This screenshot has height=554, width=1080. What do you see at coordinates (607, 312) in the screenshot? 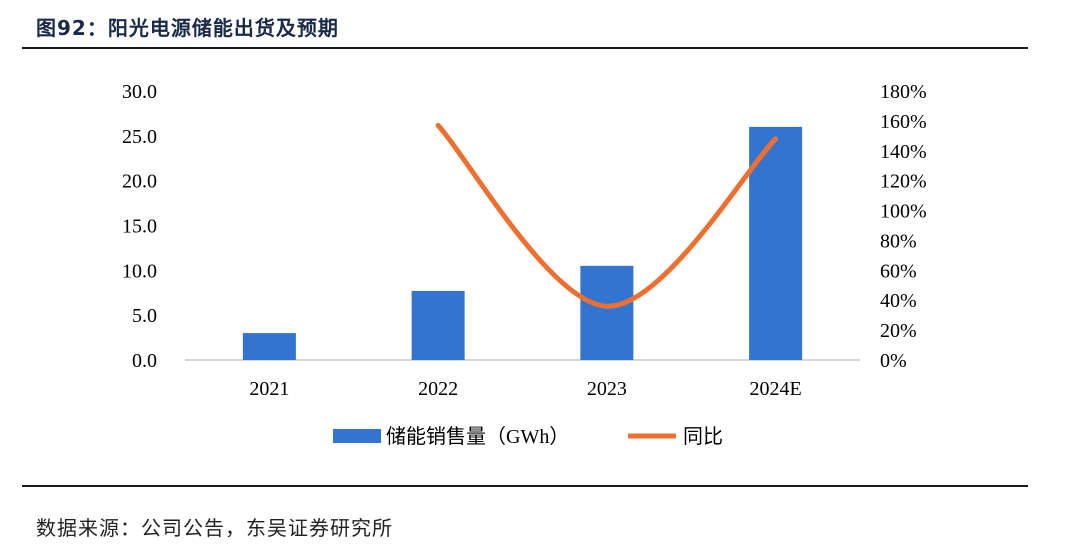
I see `bar-2023` at bounding box center [607, 312].